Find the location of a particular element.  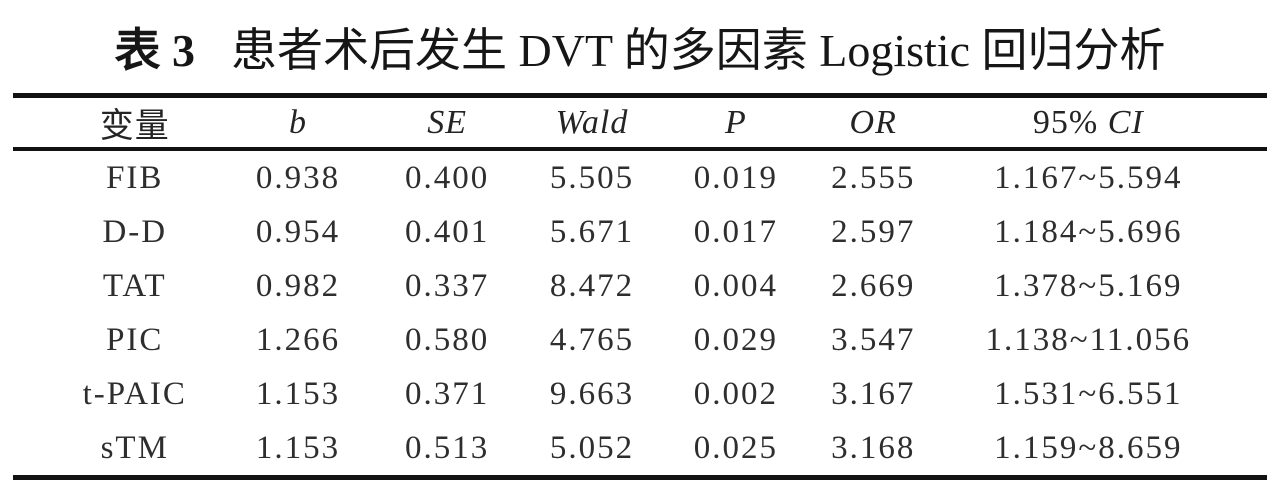

cell-ci: 1.184~5.696 is located at coordinates (1088, 231).